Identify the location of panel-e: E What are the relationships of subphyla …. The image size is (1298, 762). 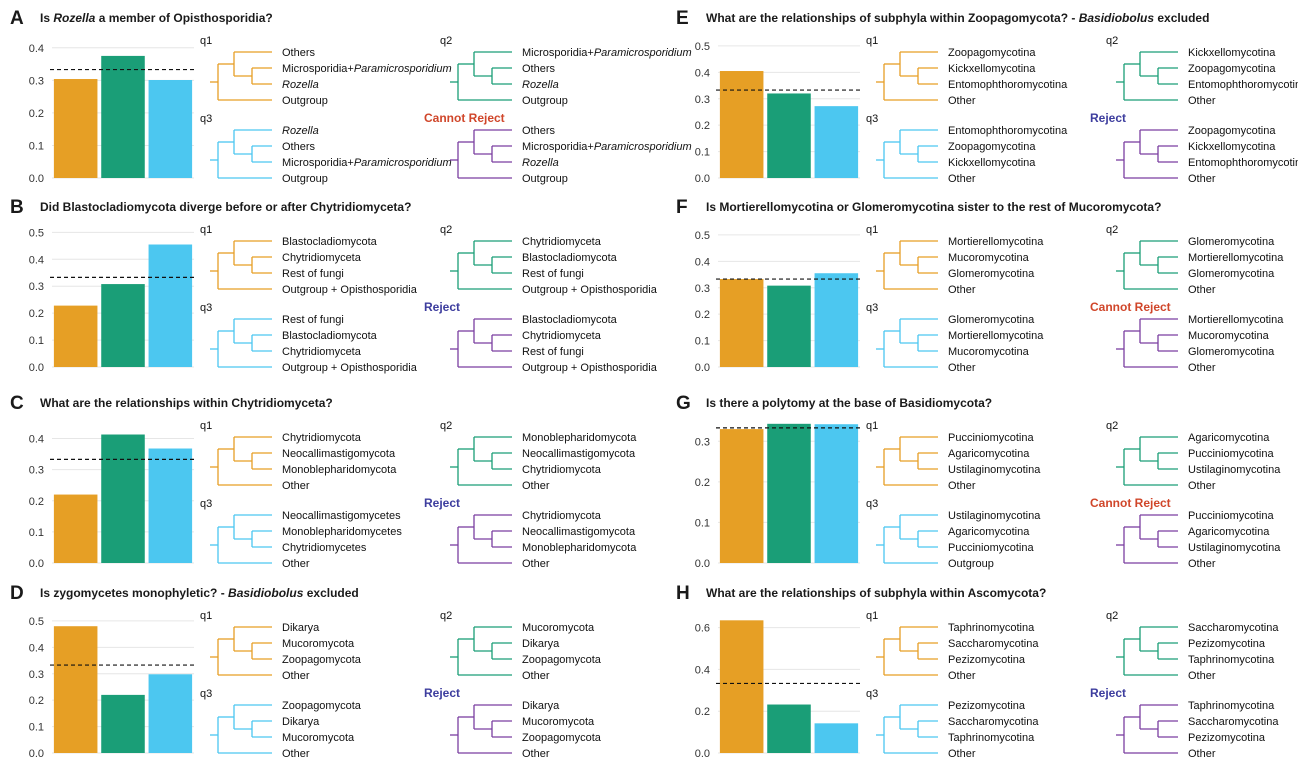
(987, 97).